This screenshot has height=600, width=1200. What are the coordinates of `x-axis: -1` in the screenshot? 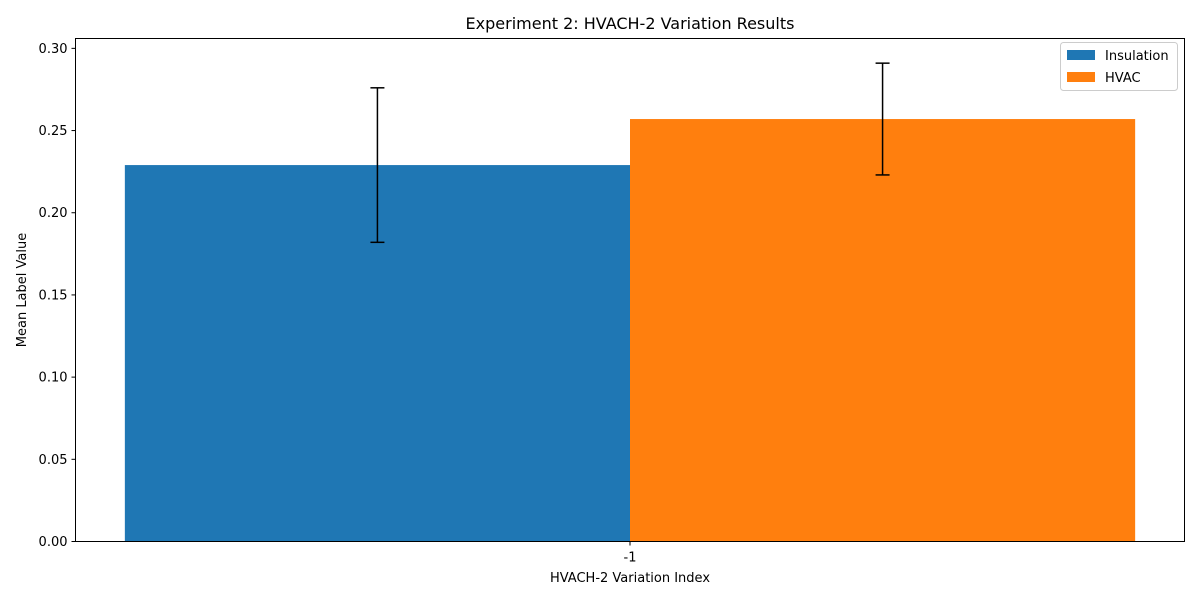 It's located at (630, 553).